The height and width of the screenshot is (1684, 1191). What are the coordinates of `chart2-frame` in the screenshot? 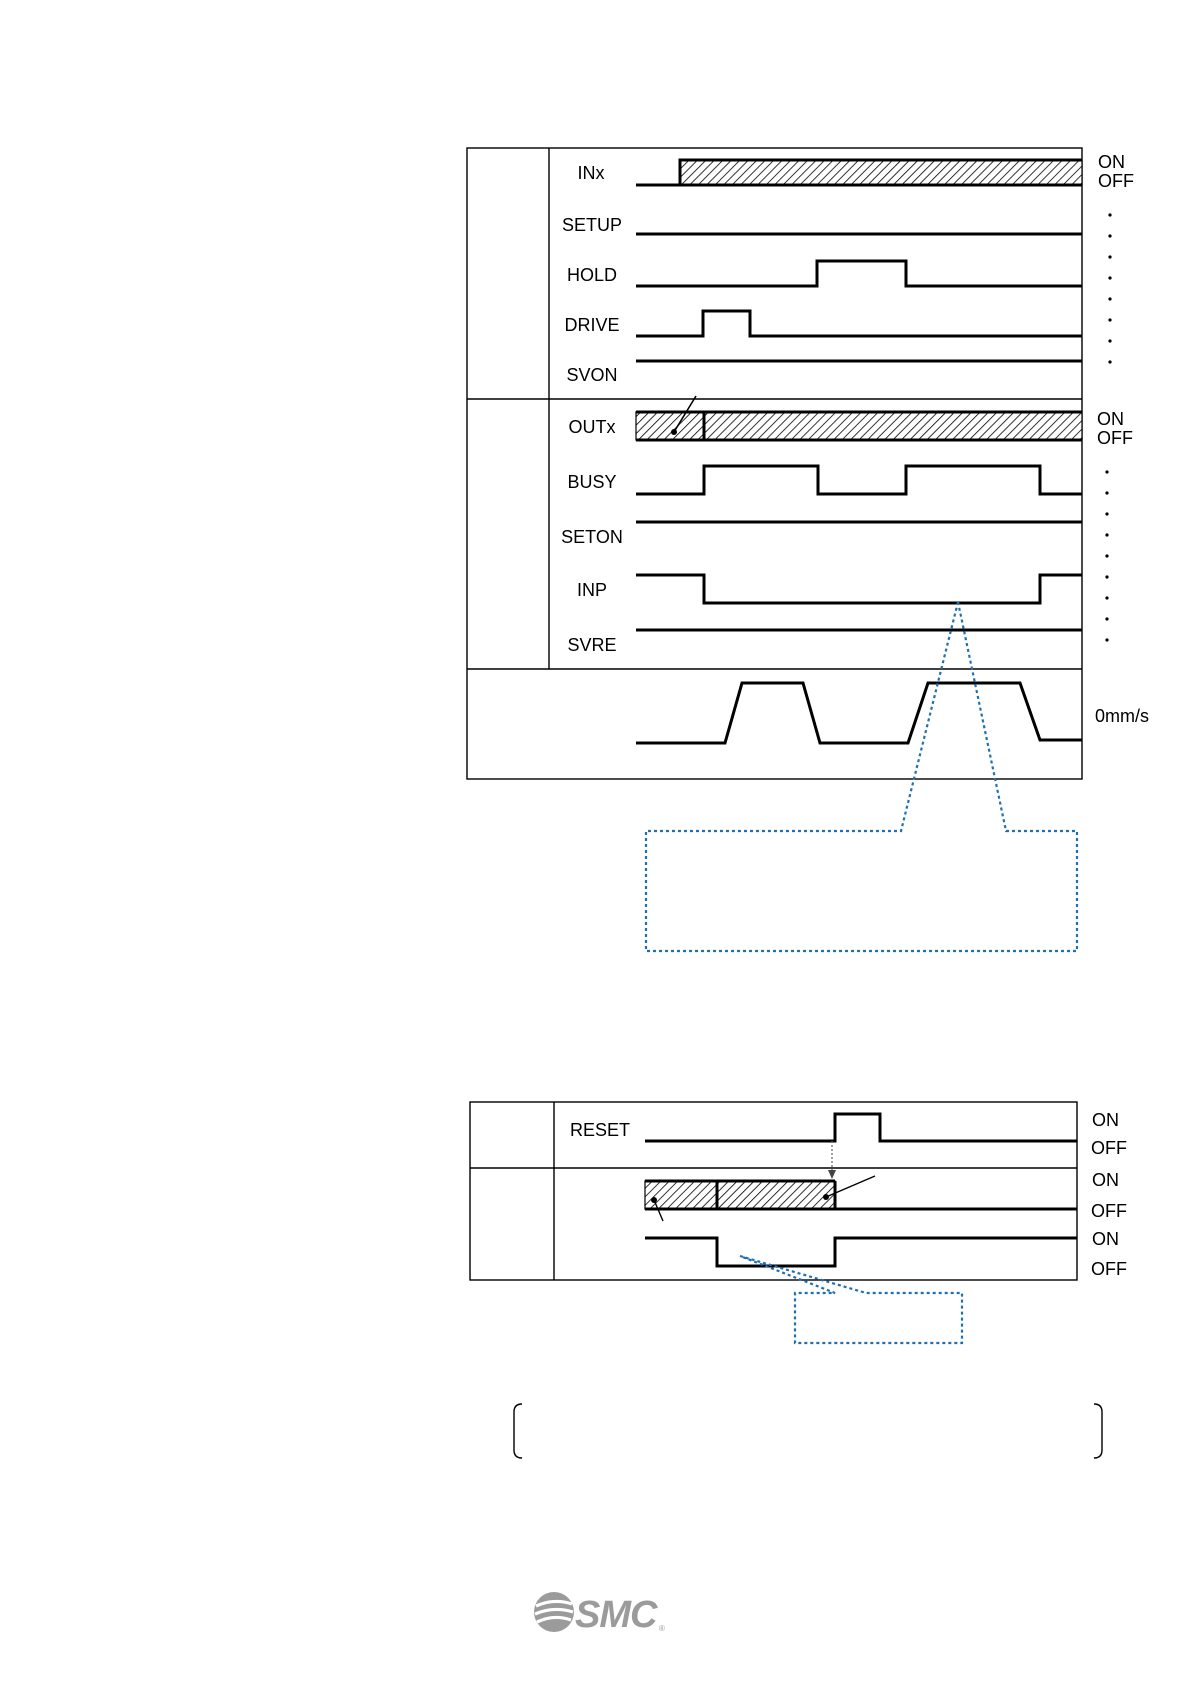 It's located at (773, 1191).